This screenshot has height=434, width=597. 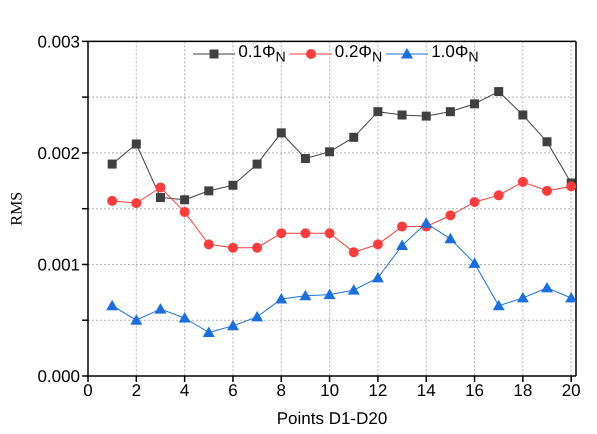 I want to click on x-tick-label: 4, so click(x=185, y=390).